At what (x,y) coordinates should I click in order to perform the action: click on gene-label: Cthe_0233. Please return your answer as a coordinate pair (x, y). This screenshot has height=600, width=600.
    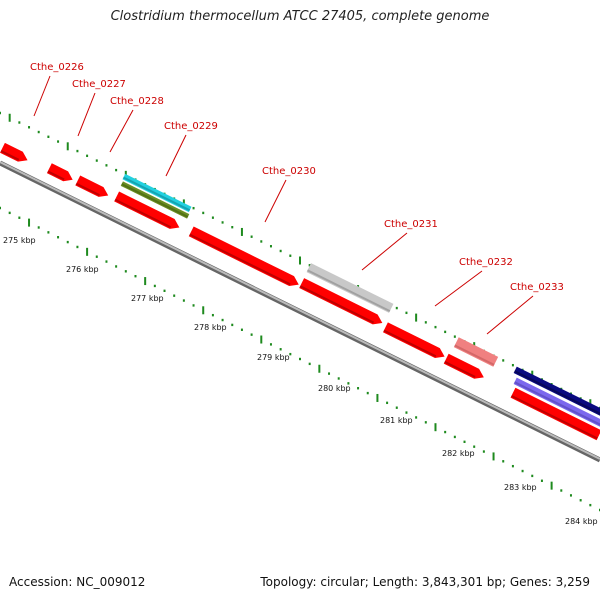
    Looking at the image, I should click on (537, 287).